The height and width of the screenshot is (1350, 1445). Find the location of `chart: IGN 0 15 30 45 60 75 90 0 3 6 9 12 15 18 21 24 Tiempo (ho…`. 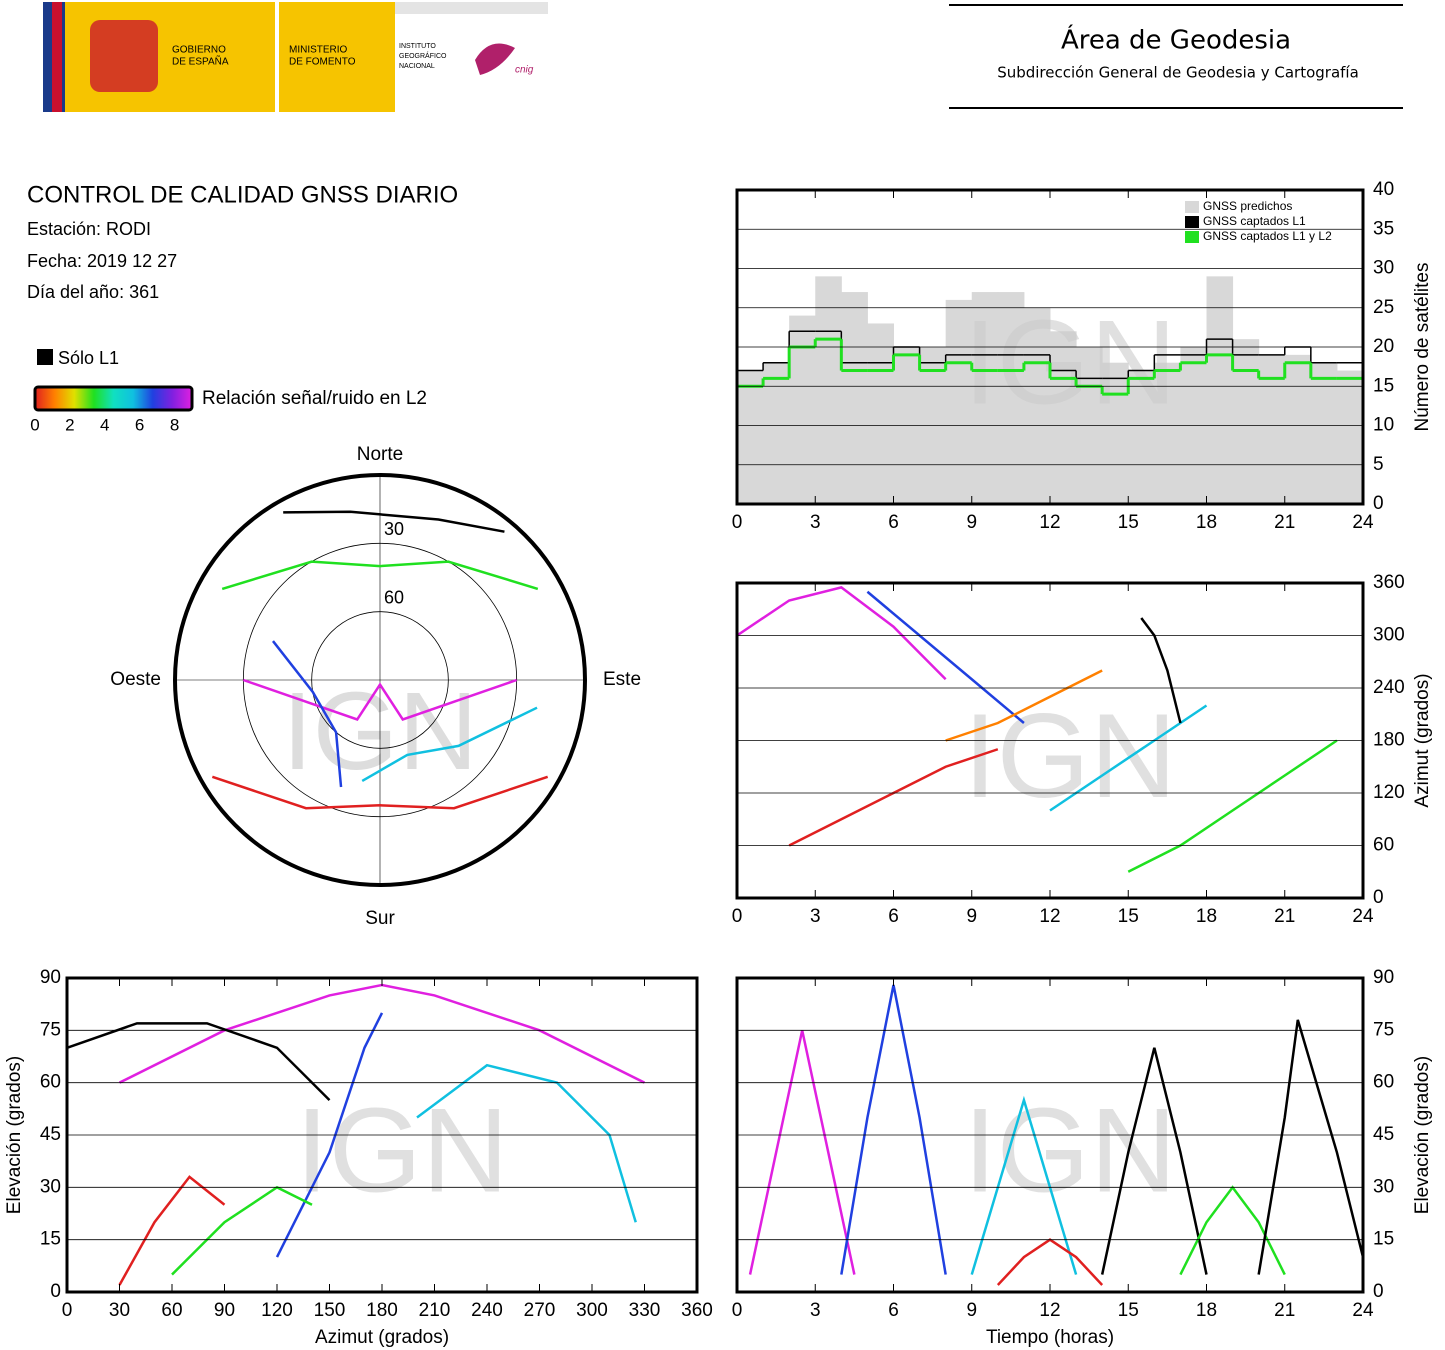

chart: IGN 0 15 30 45 60 75 90 0 3 6 9 12 15 18 21 24 Tiempo (ho… is located at coordinates (1082, 1157).